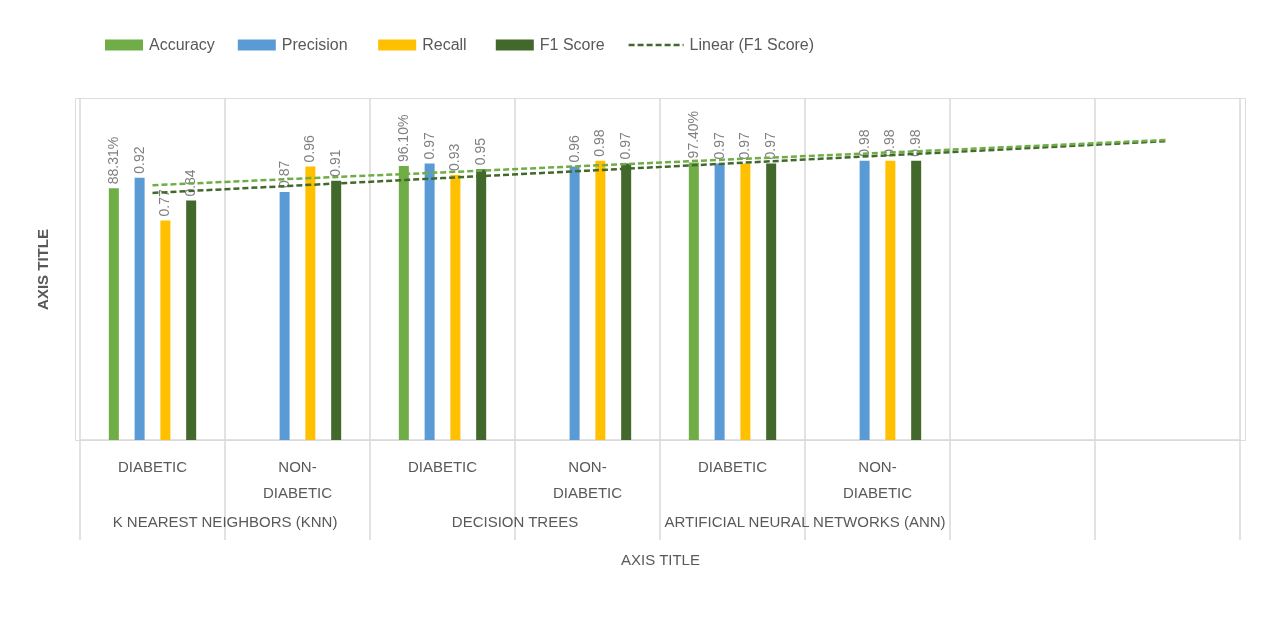 Image resolution: width=1267 pixels, height=639 pixels. I want to click on data-label: 88.31%, so click(112, 160).